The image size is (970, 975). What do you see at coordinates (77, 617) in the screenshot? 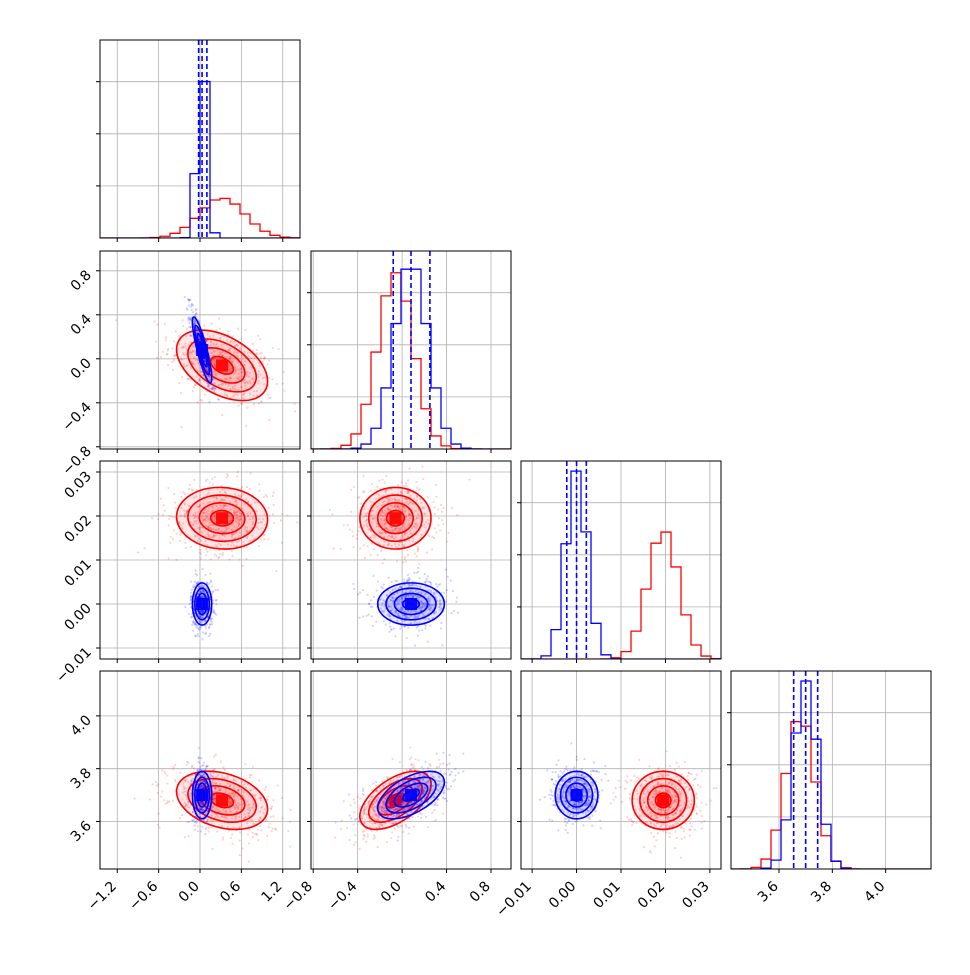
I see `y-tick-label: 0.00` at bounding box center [77, 617].